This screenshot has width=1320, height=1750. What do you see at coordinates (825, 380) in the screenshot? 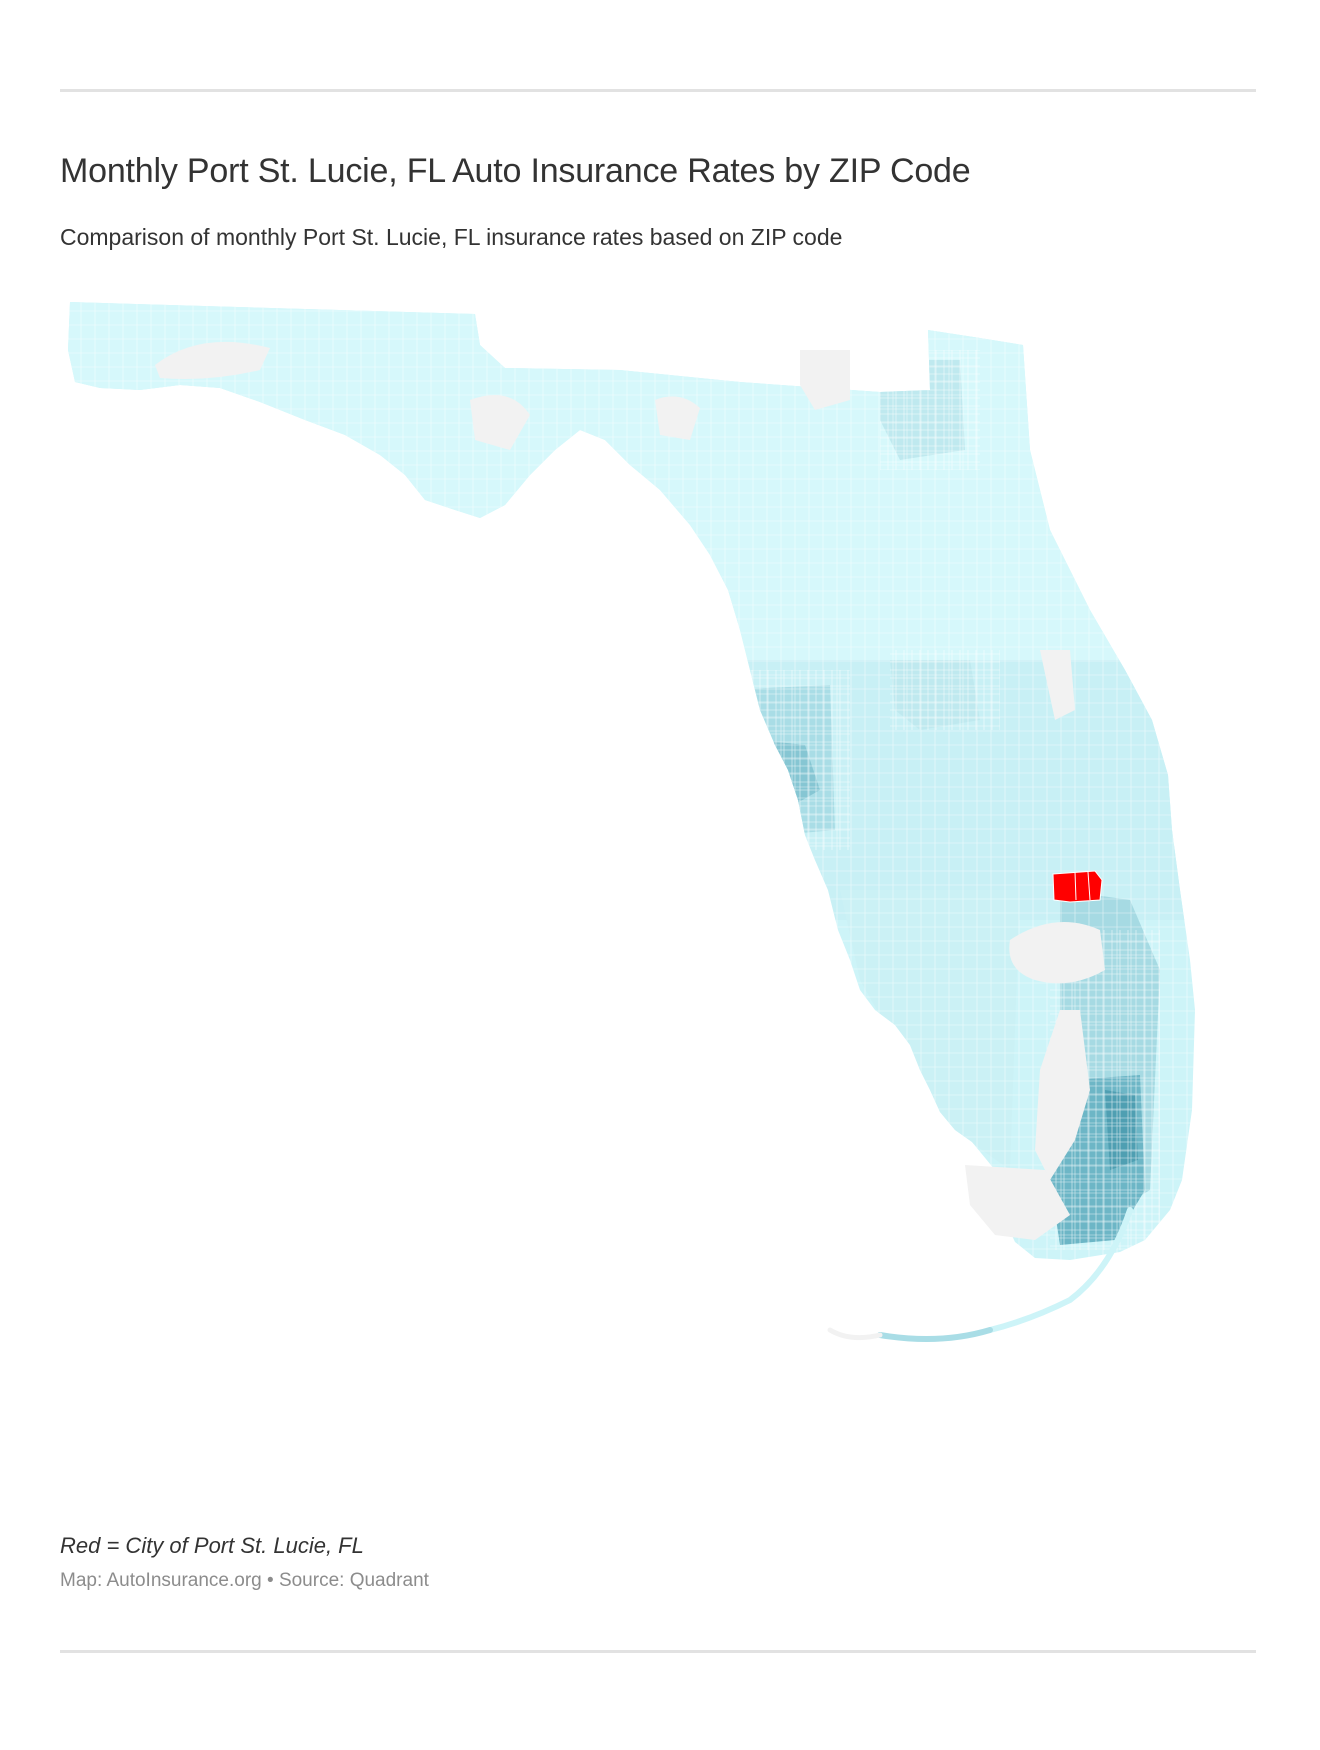
I see `no-data-osceola-forest` at bounding box center [825, 380].